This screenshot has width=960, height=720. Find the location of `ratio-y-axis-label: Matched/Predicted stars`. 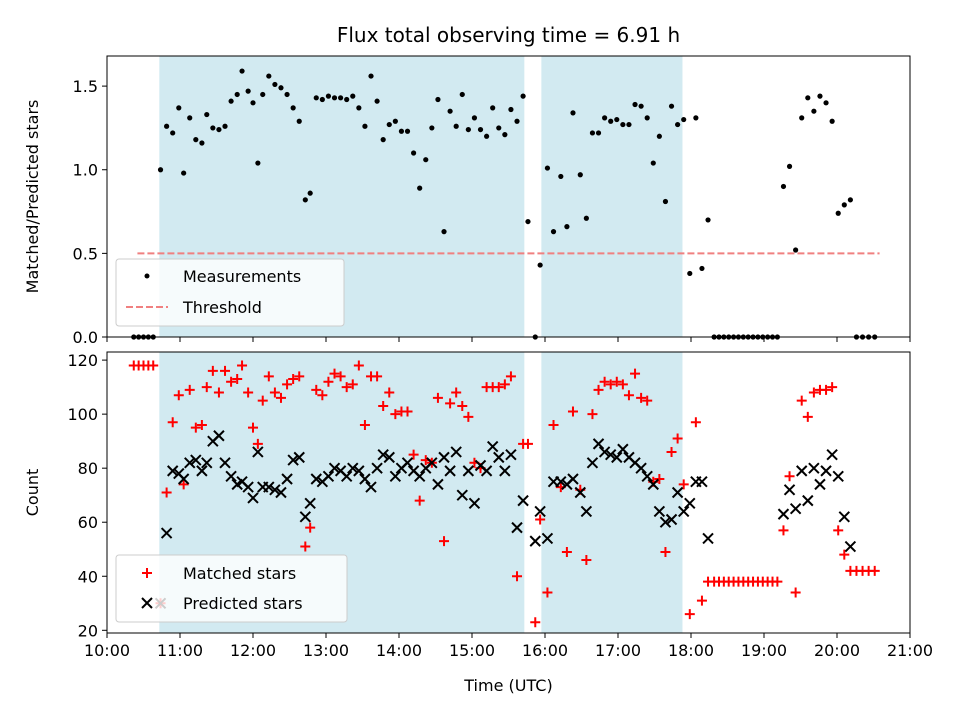

ratio-y-axis-label: Matched/Predicted stars is located at coordinates (32, 197).